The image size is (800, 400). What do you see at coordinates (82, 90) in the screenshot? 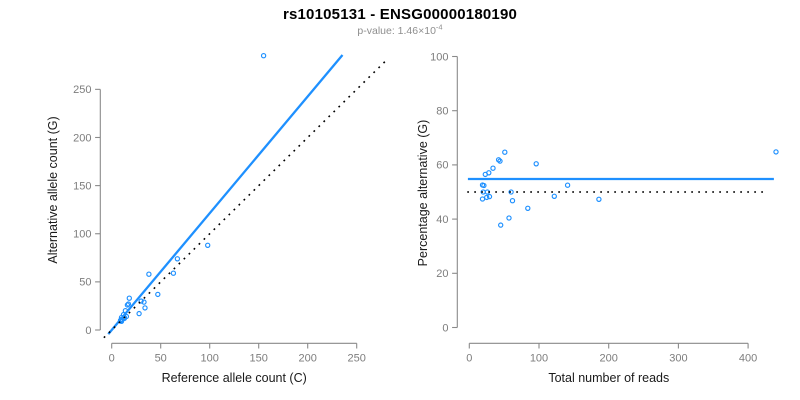
I see `y-tick-label: 250` at bounding box center [82, 90].